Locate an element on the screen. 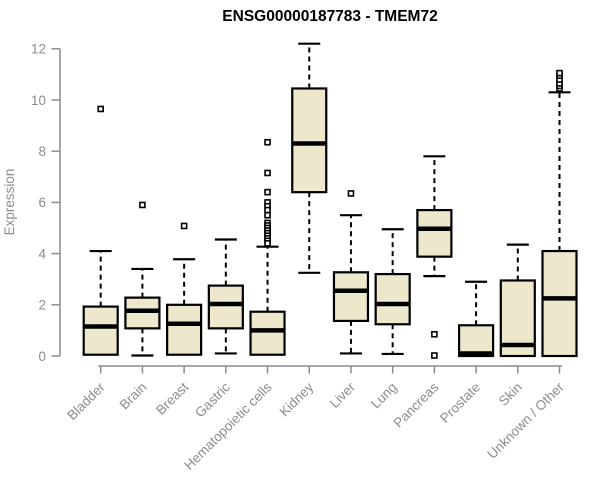 The height and width of the screenshot is (500, 600). x-tick-label: Liver is located at coordinates (343, 395).